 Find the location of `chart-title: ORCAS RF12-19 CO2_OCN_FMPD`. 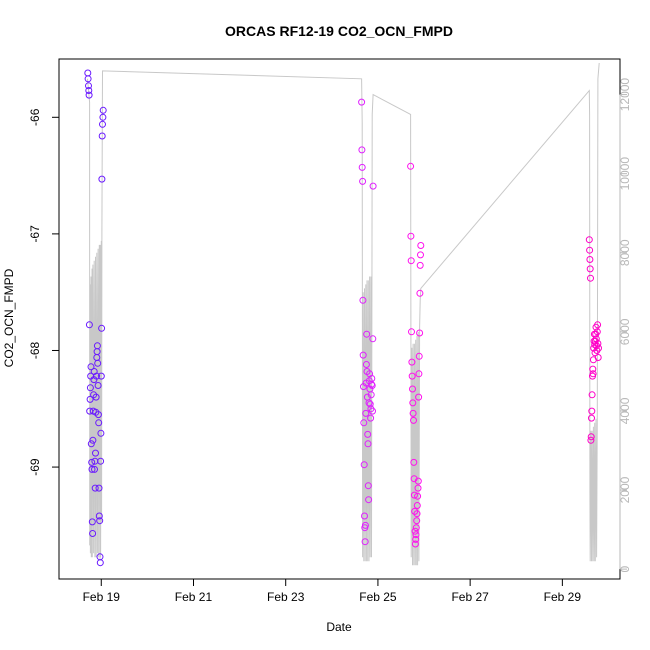

chart-title: ORCAS RF12-19 CO2_OCN_FMPD is located at coordinates (339, 31).